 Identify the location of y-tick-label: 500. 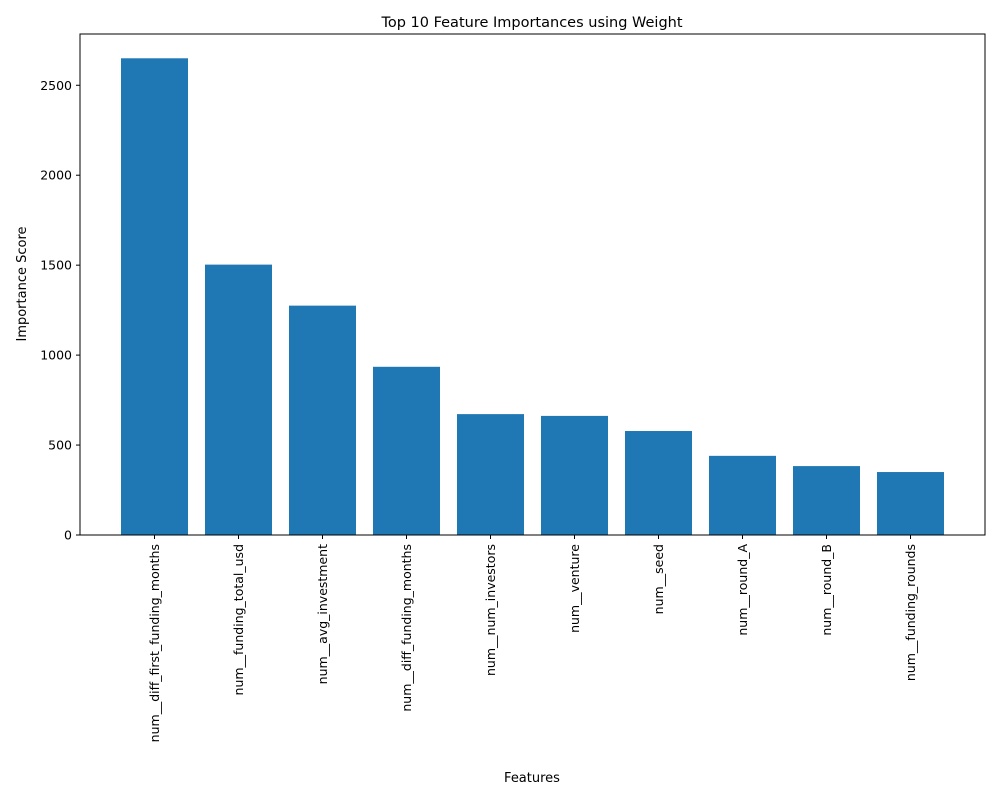
(60, 445).